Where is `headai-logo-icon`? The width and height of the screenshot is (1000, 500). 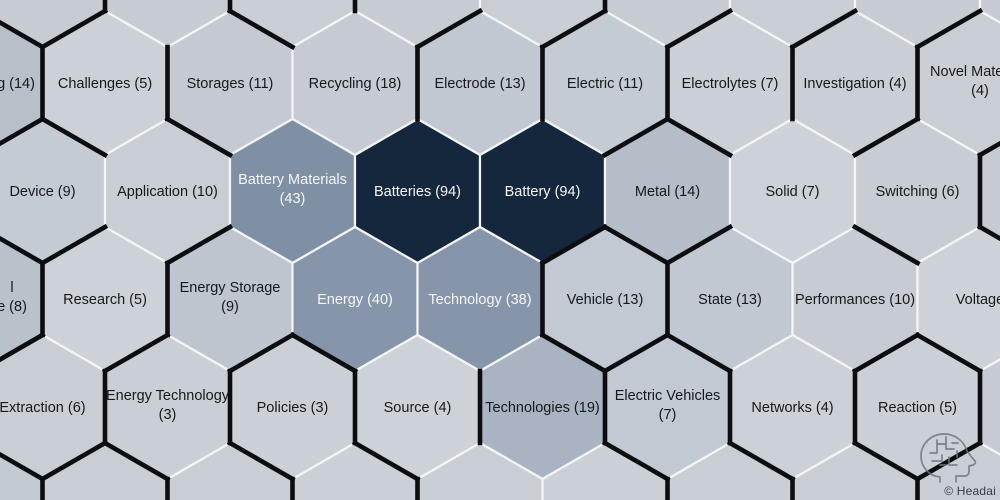 headai-logo-icon is located at coordinates (948, 458).